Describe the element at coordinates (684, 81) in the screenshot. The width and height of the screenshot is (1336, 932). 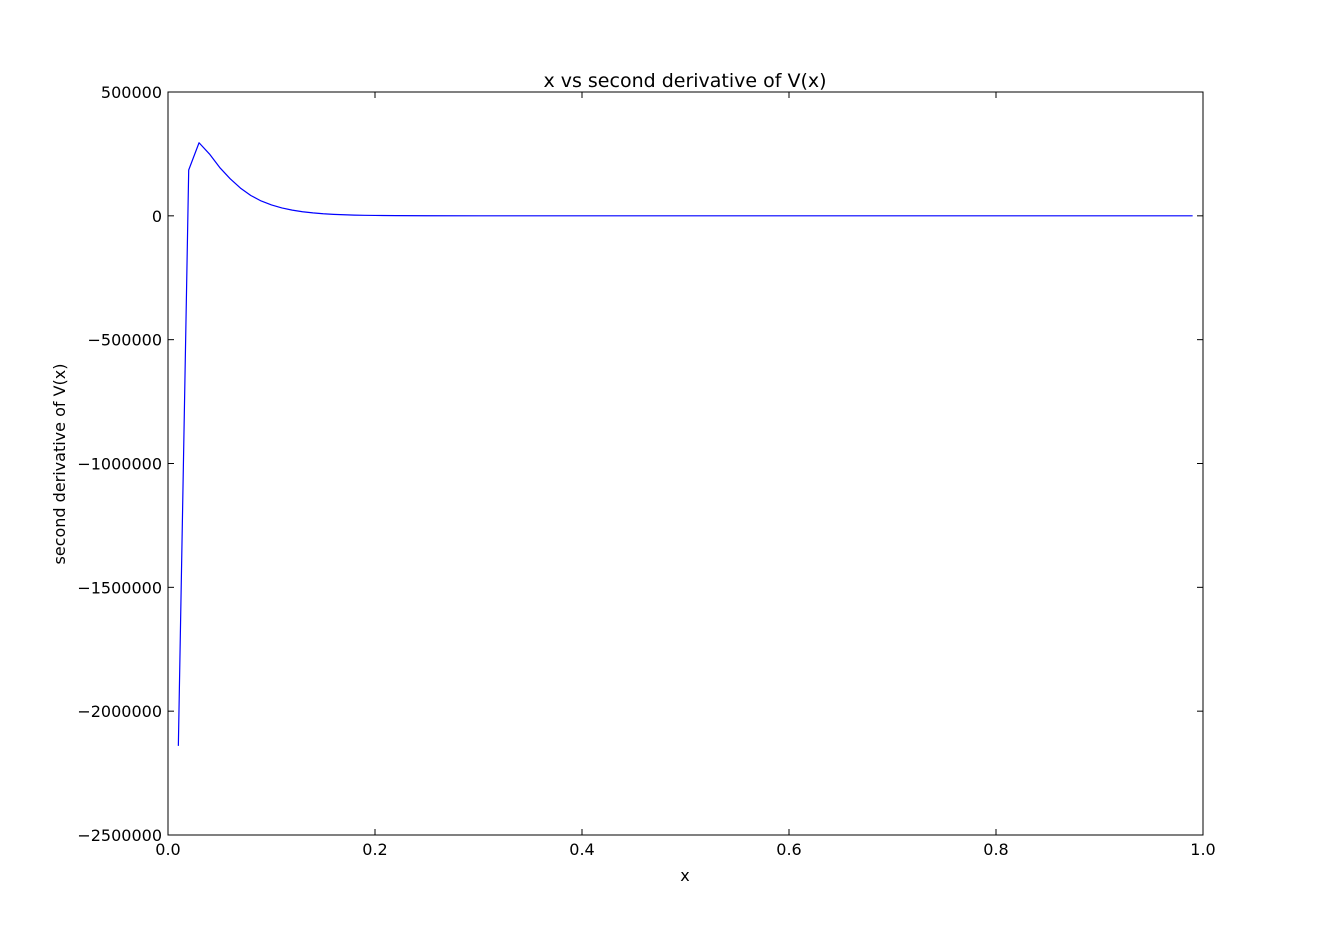
I see `chart-title: x vs second derivative of V(x)` at that location.